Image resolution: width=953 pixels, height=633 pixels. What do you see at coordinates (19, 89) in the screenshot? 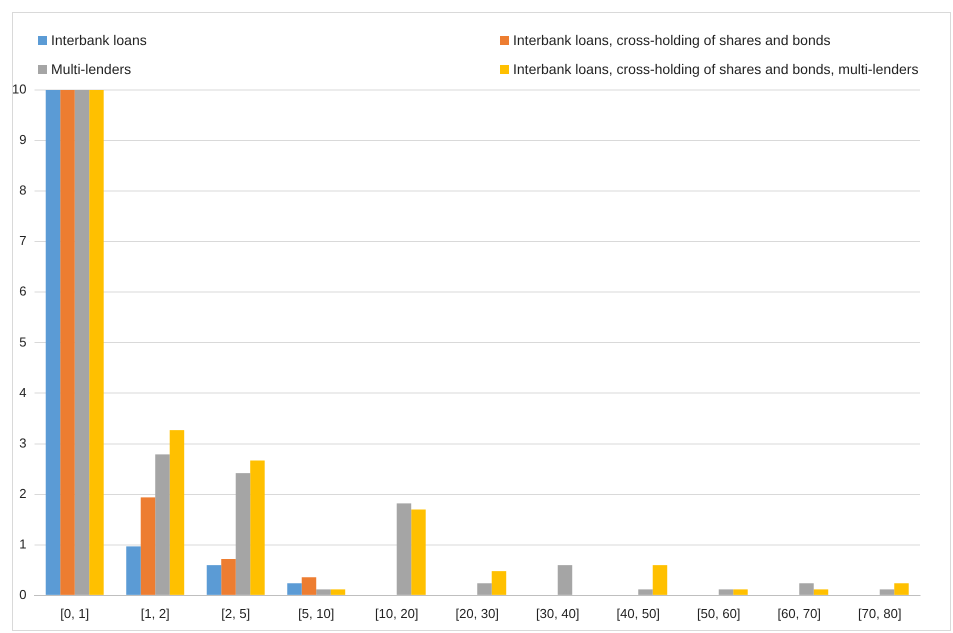
I see `y-tick-label: 10` at bounding box center [19, 89].